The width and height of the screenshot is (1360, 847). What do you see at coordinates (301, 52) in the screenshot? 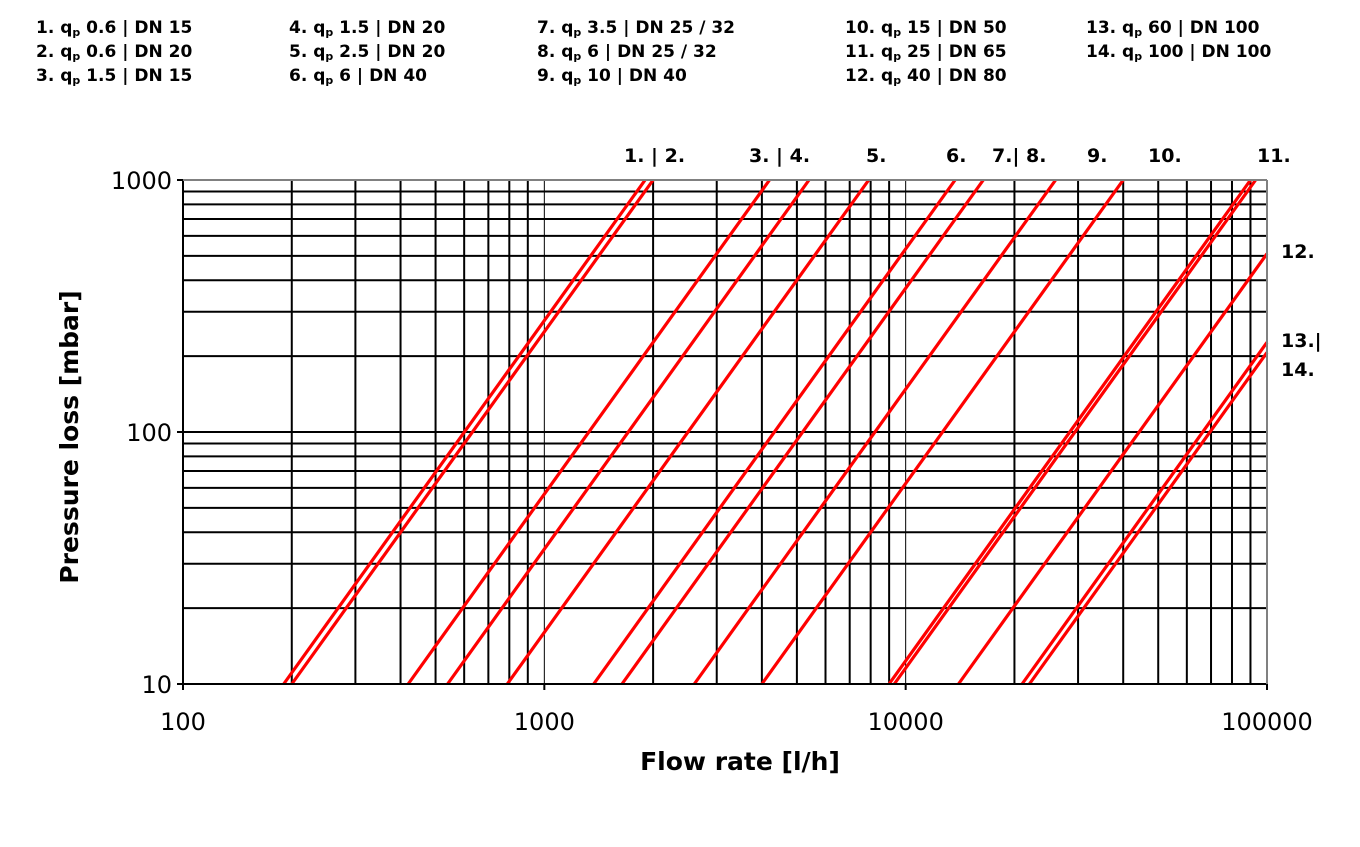
I see `legend-number: 5.` at bounding box center [301, 52].